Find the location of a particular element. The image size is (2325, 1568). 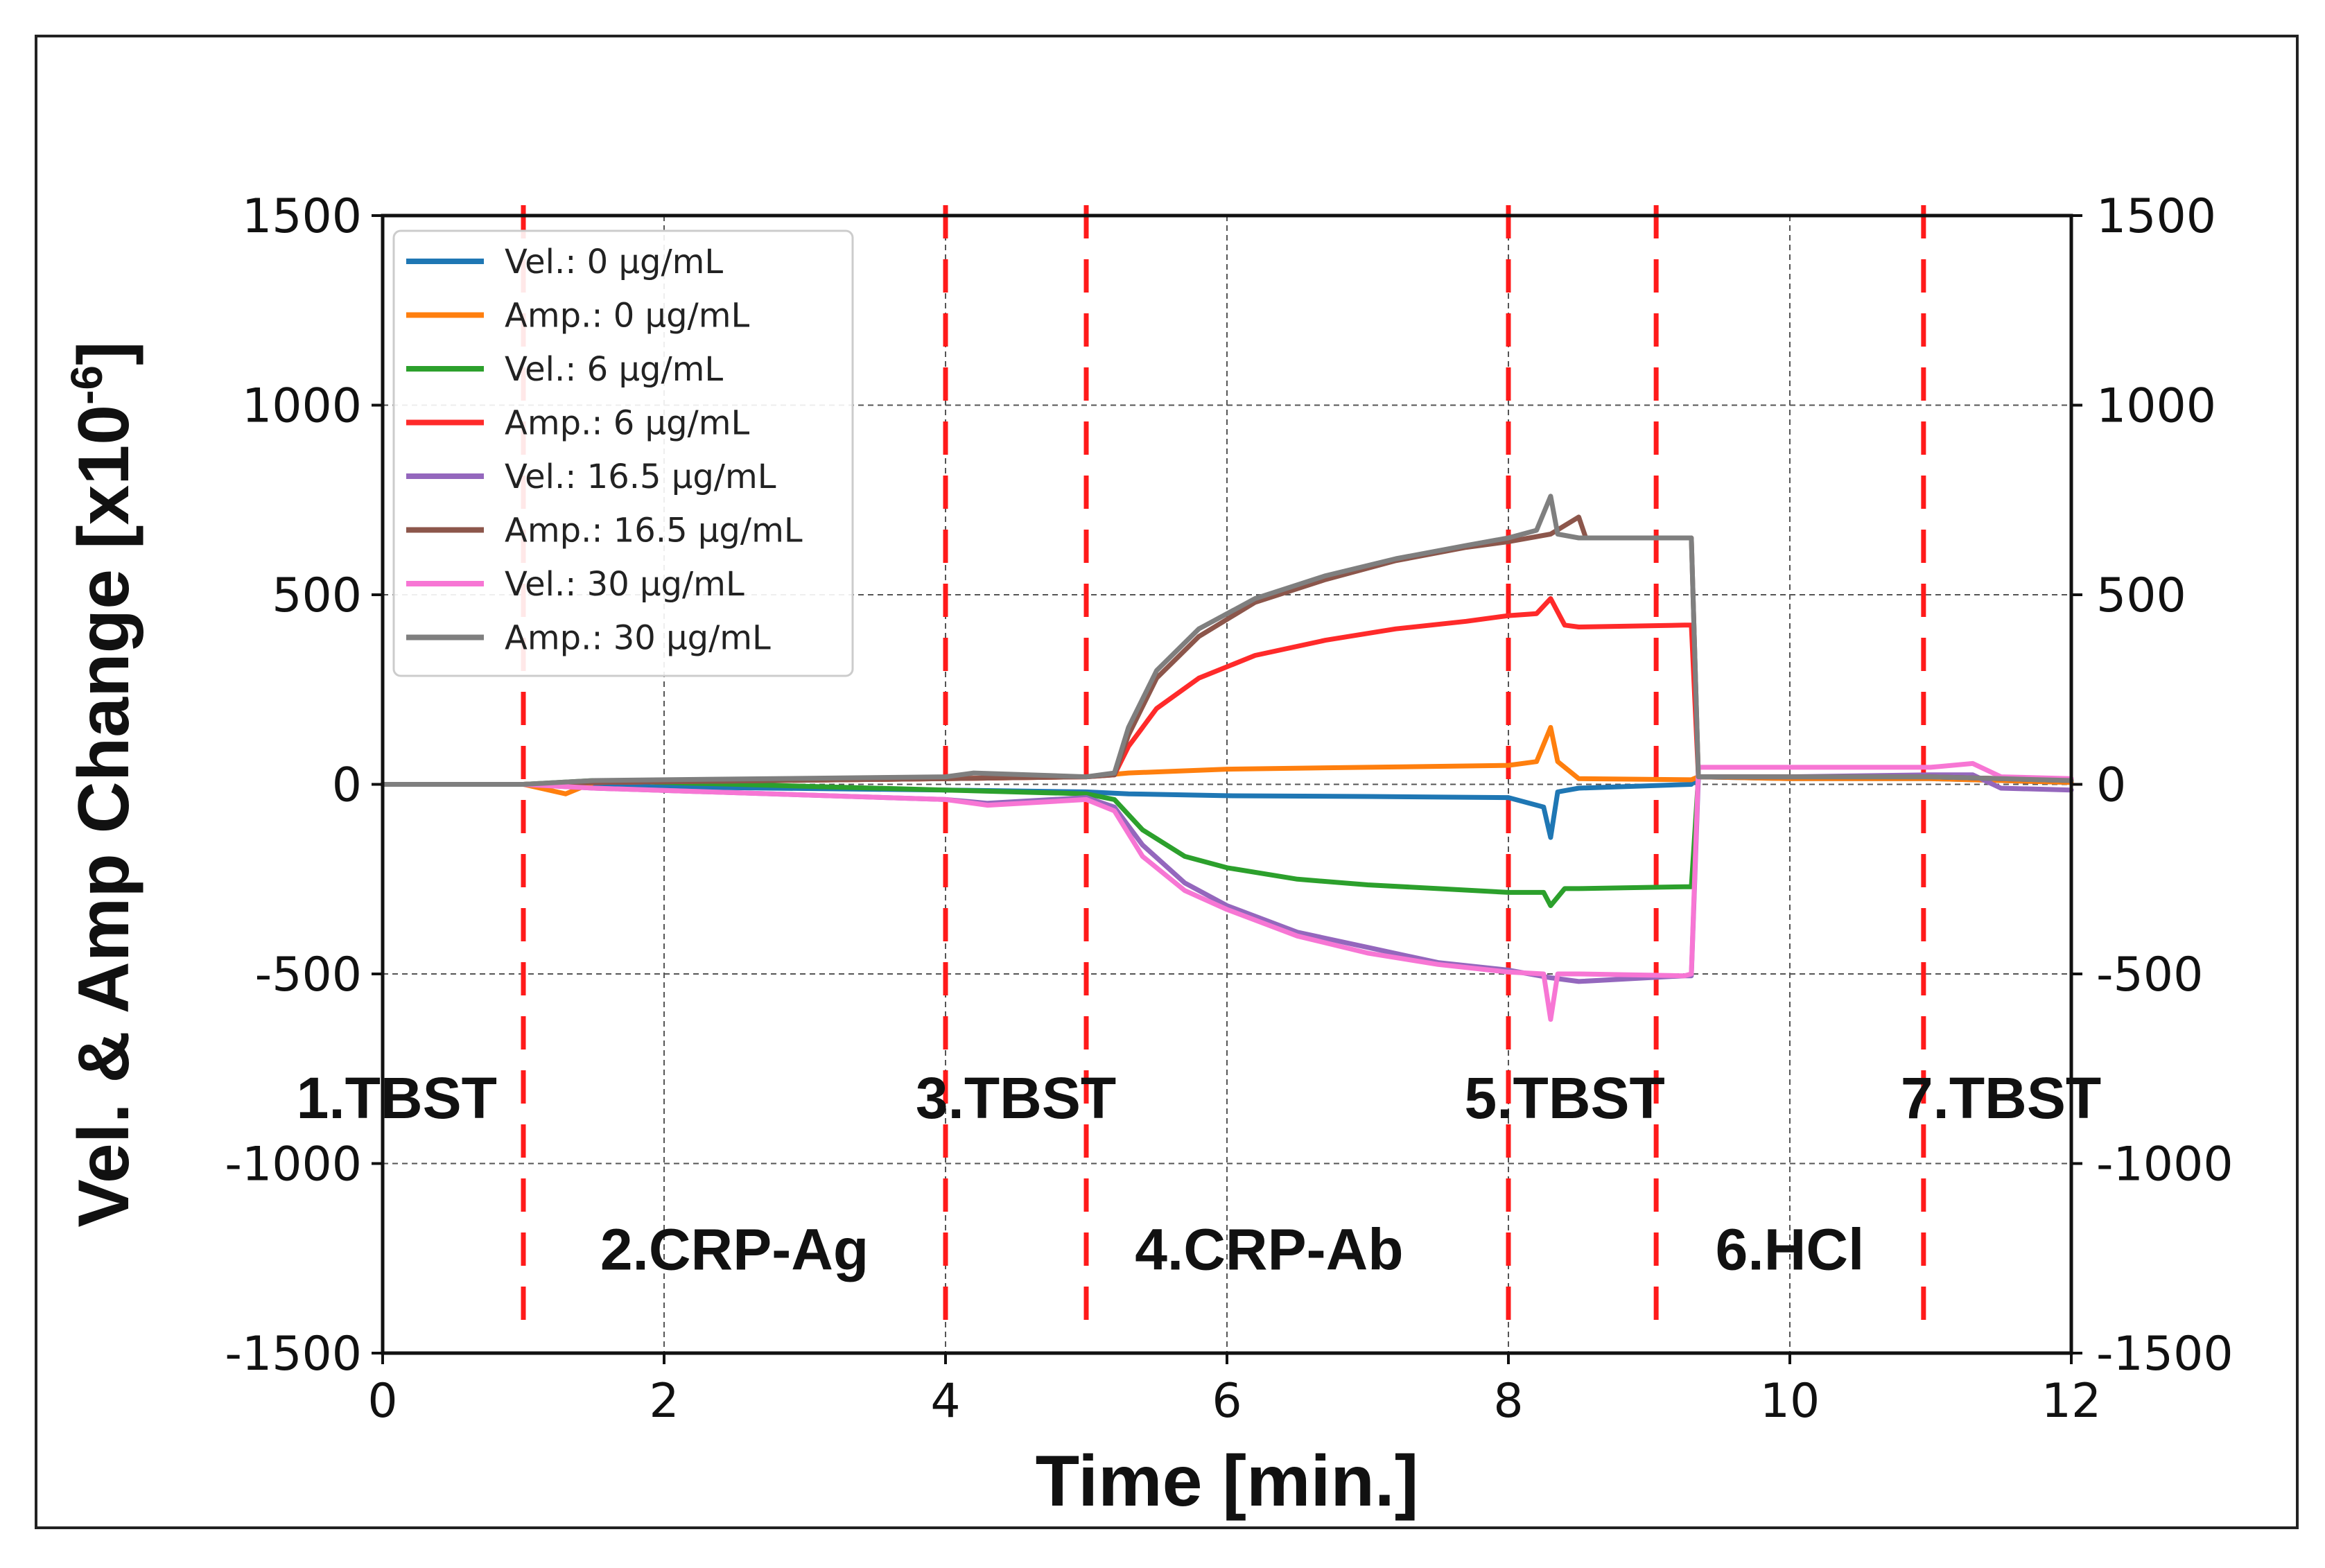

y-tick-label-right: 0 is located at coordinates (2111, 785).